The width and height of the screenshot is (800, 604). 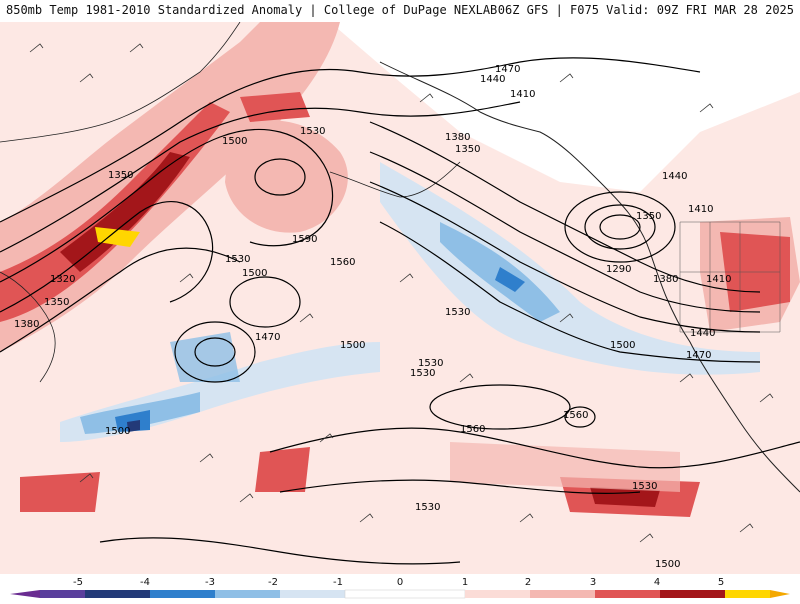 I want to click on contour-label: 1320, so click(x=62, y=279).